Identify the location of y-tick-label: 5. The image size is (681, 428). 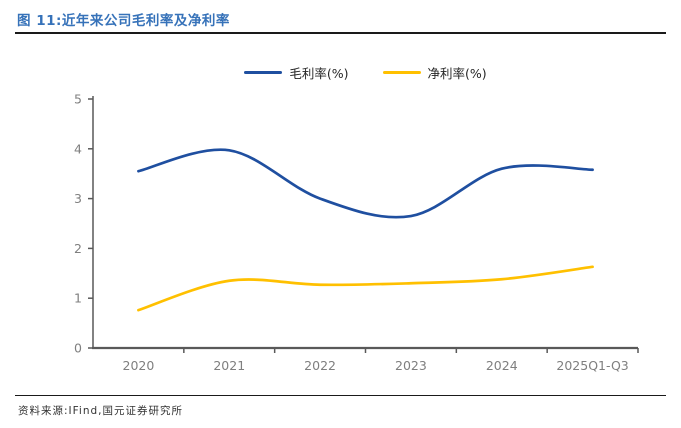
(78, 99).